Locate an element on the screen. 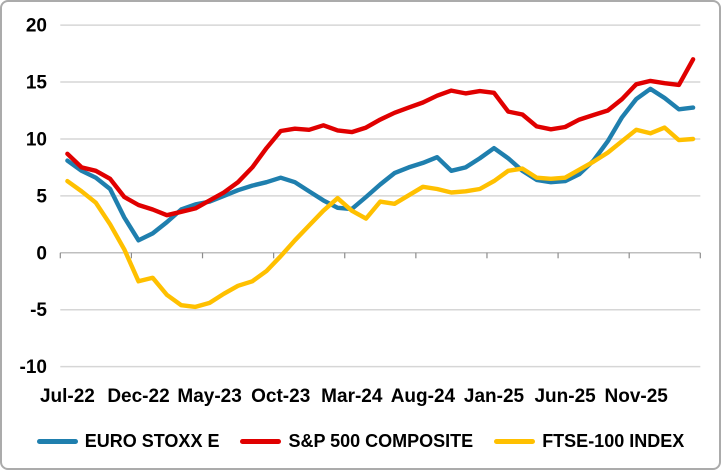  legend-item-euro-stoxx-e: EURO STOXX E is located at coordinates (128, 441).